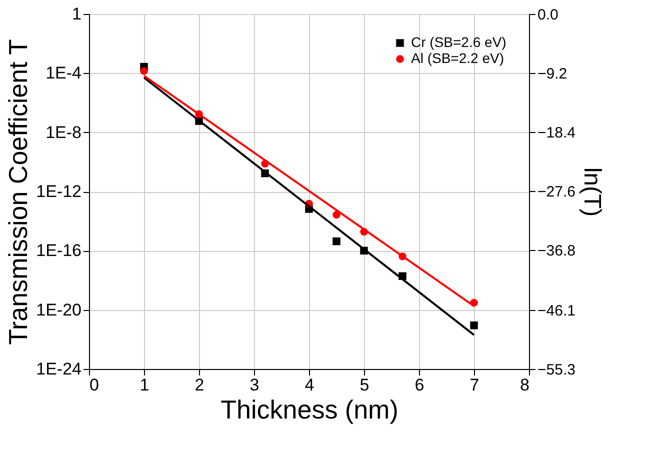 The image size is (670, 450). I want to click on x-axis-title: Thickness (nm), so click(309, 409).